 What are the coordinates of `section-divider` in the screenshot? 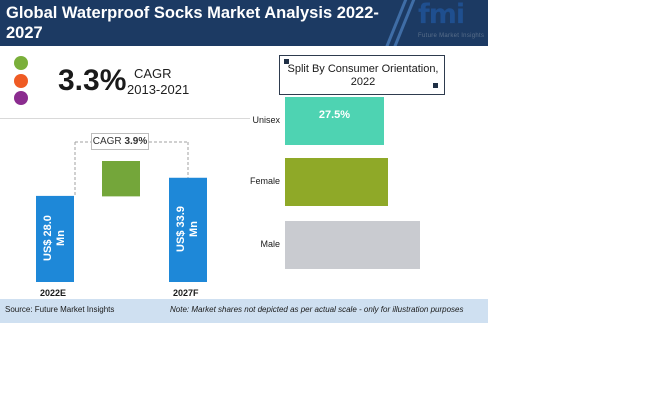 It's located at (125, 118).